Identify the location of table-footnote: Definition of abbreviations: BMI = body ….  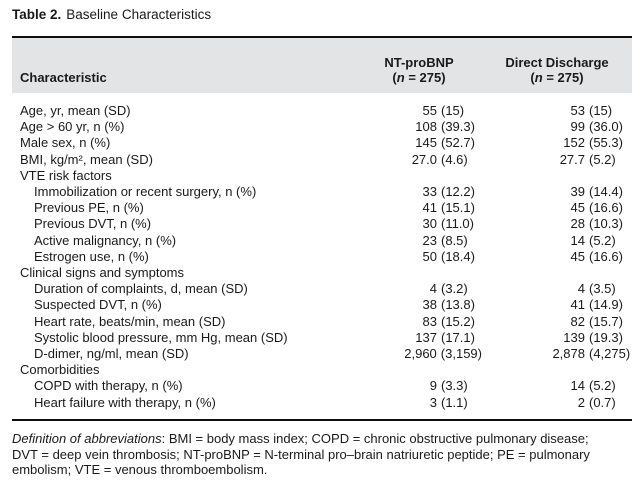
(312, 454).